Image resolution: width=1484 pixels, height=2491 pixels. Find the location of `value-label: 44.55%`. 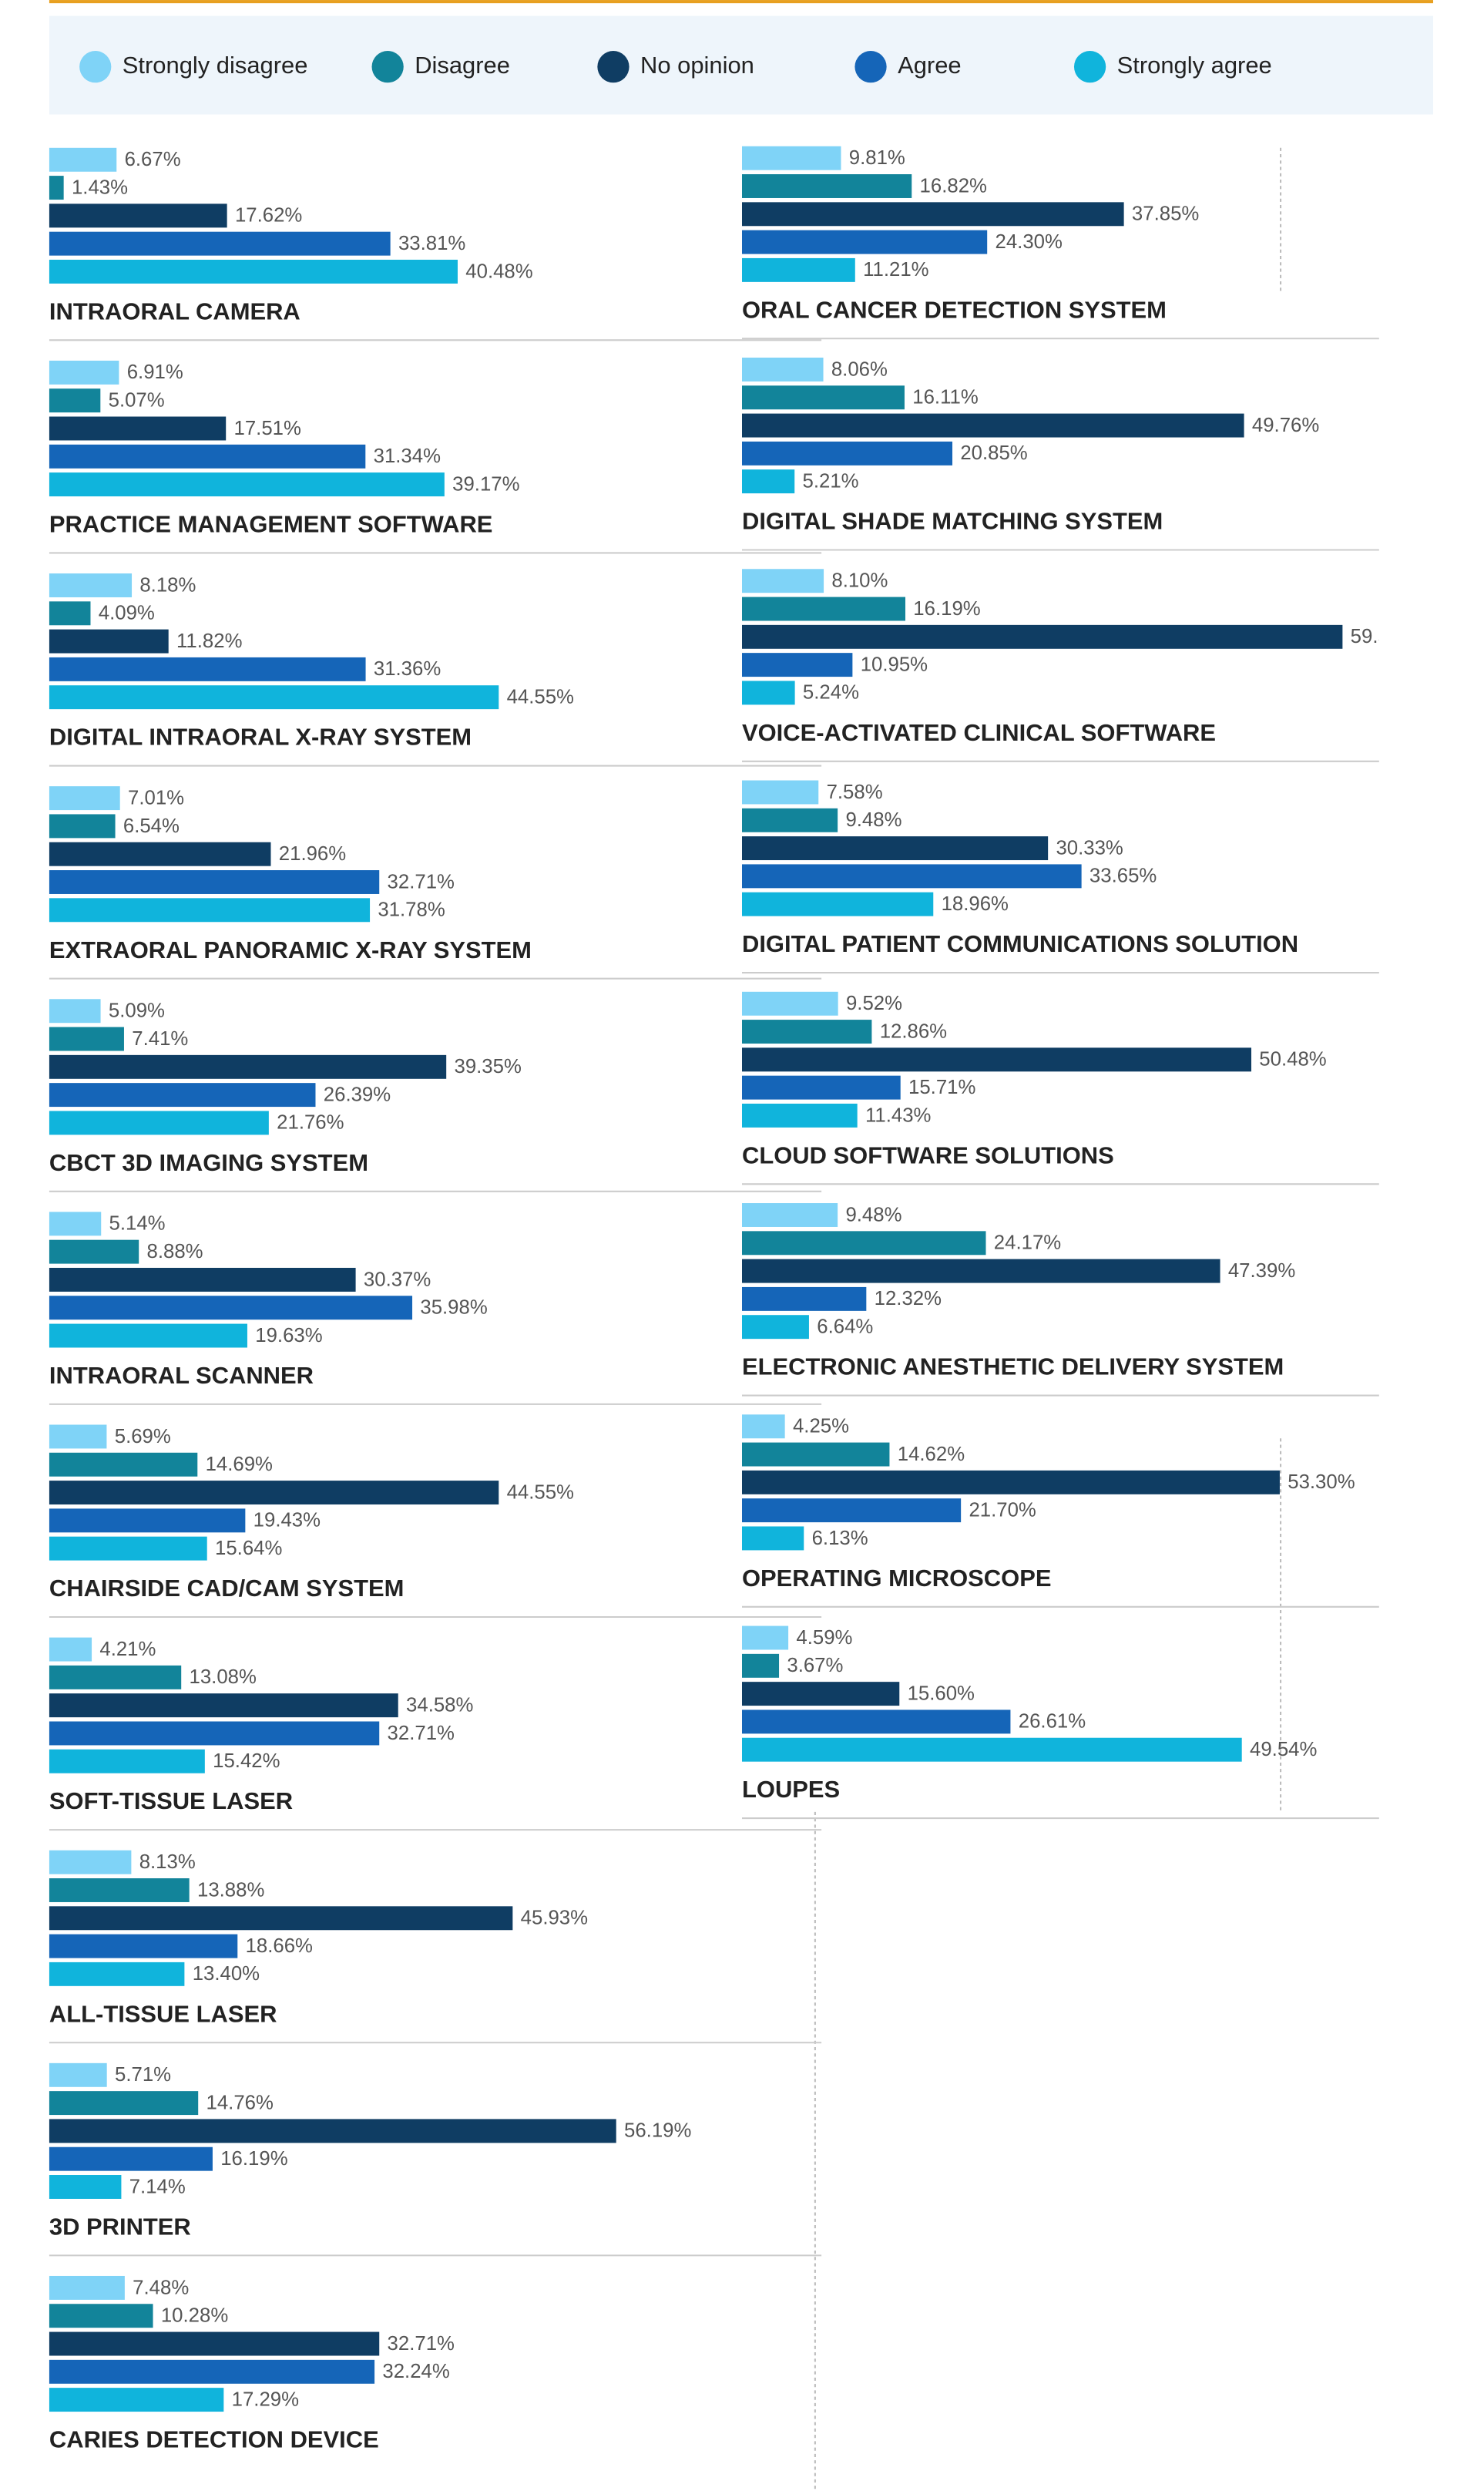

value-label: 44.55% is located at coordinates (540, 697).